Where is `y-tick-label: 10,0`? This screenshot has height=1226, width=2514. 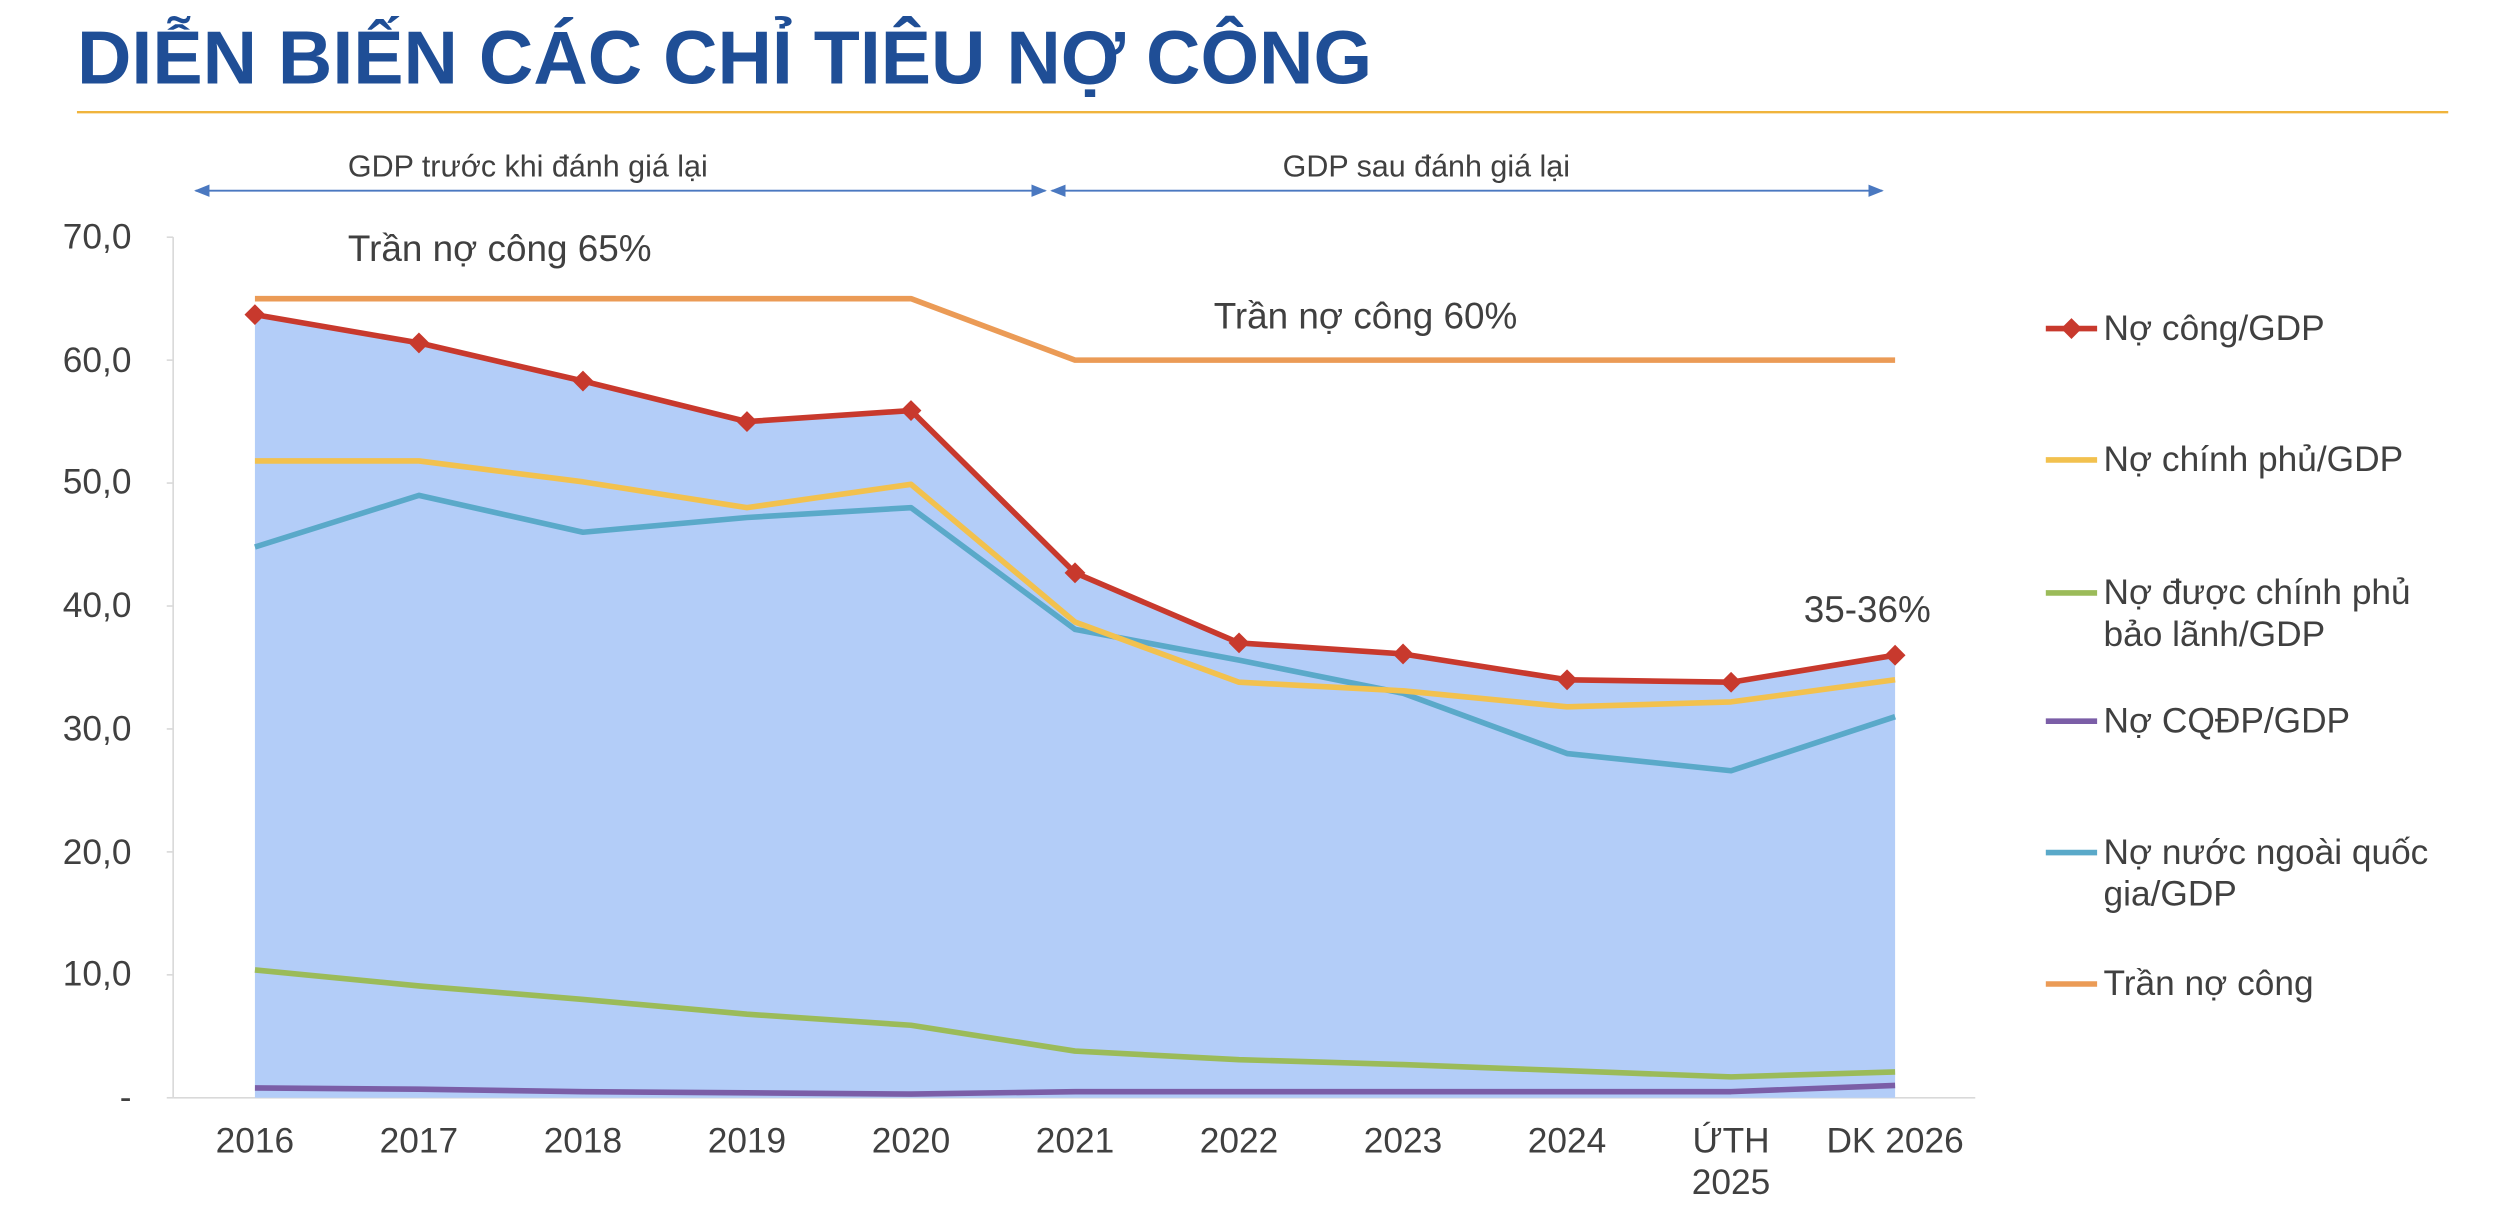 y-tick-label: 10,0 is located at coordinates (97, 974).